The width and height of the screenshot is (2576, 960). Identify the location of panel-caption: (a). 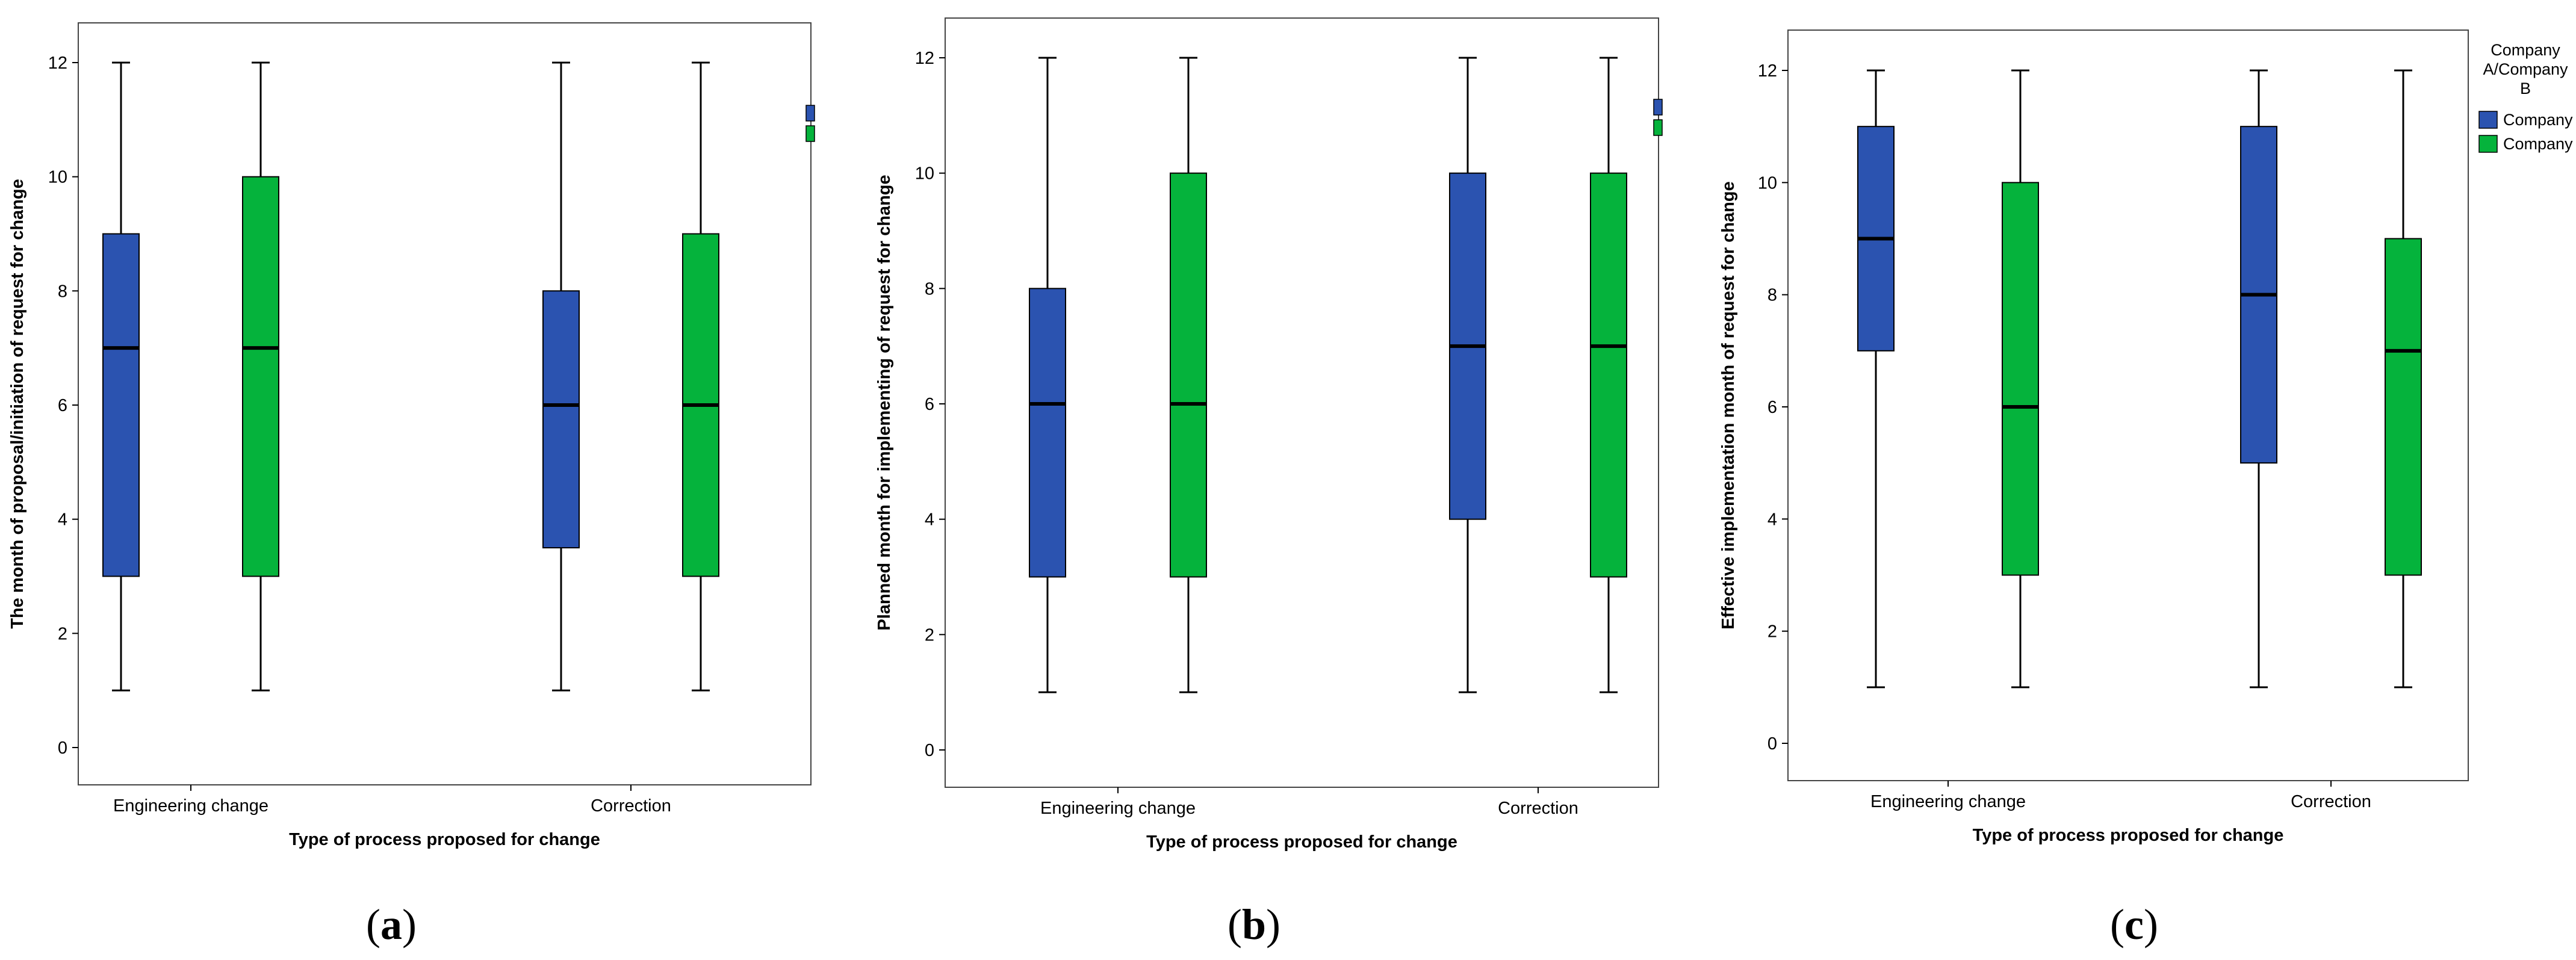
(391, 924).